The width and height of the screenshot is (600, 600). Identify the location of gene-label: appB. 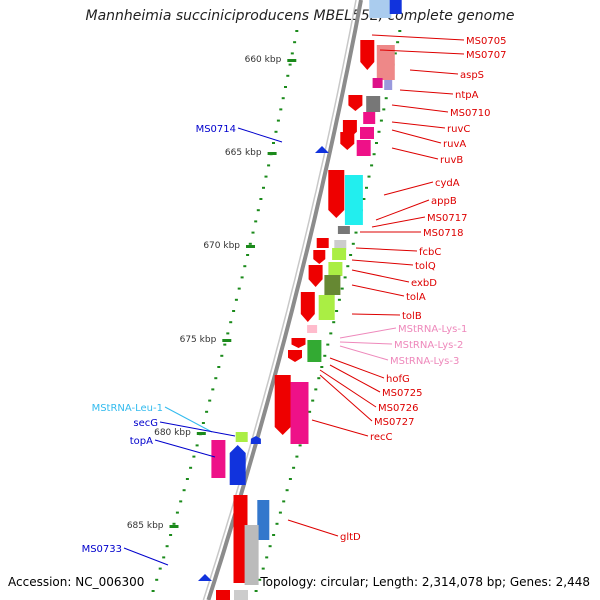
(444, 201).